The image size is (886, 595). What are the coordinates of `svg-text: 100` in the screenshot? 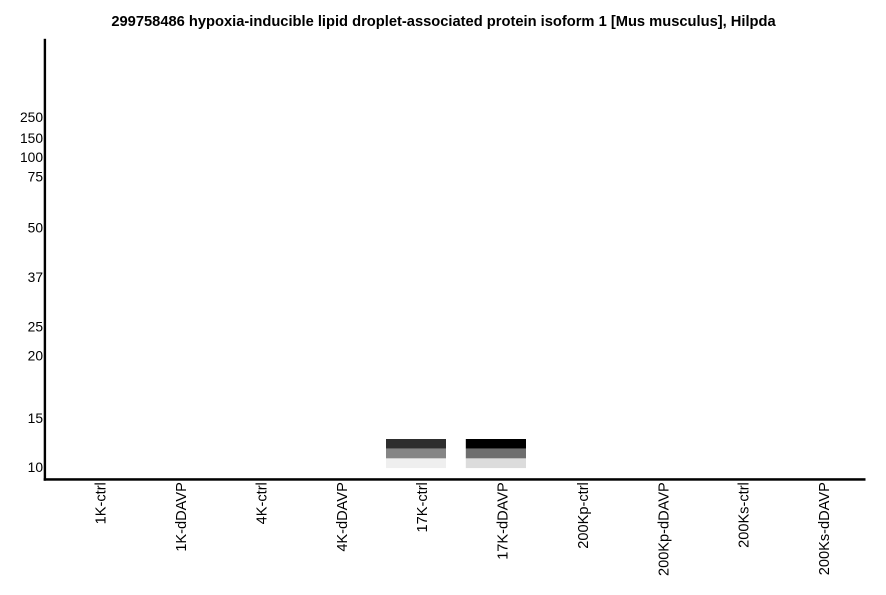 It's located at (31, 157).